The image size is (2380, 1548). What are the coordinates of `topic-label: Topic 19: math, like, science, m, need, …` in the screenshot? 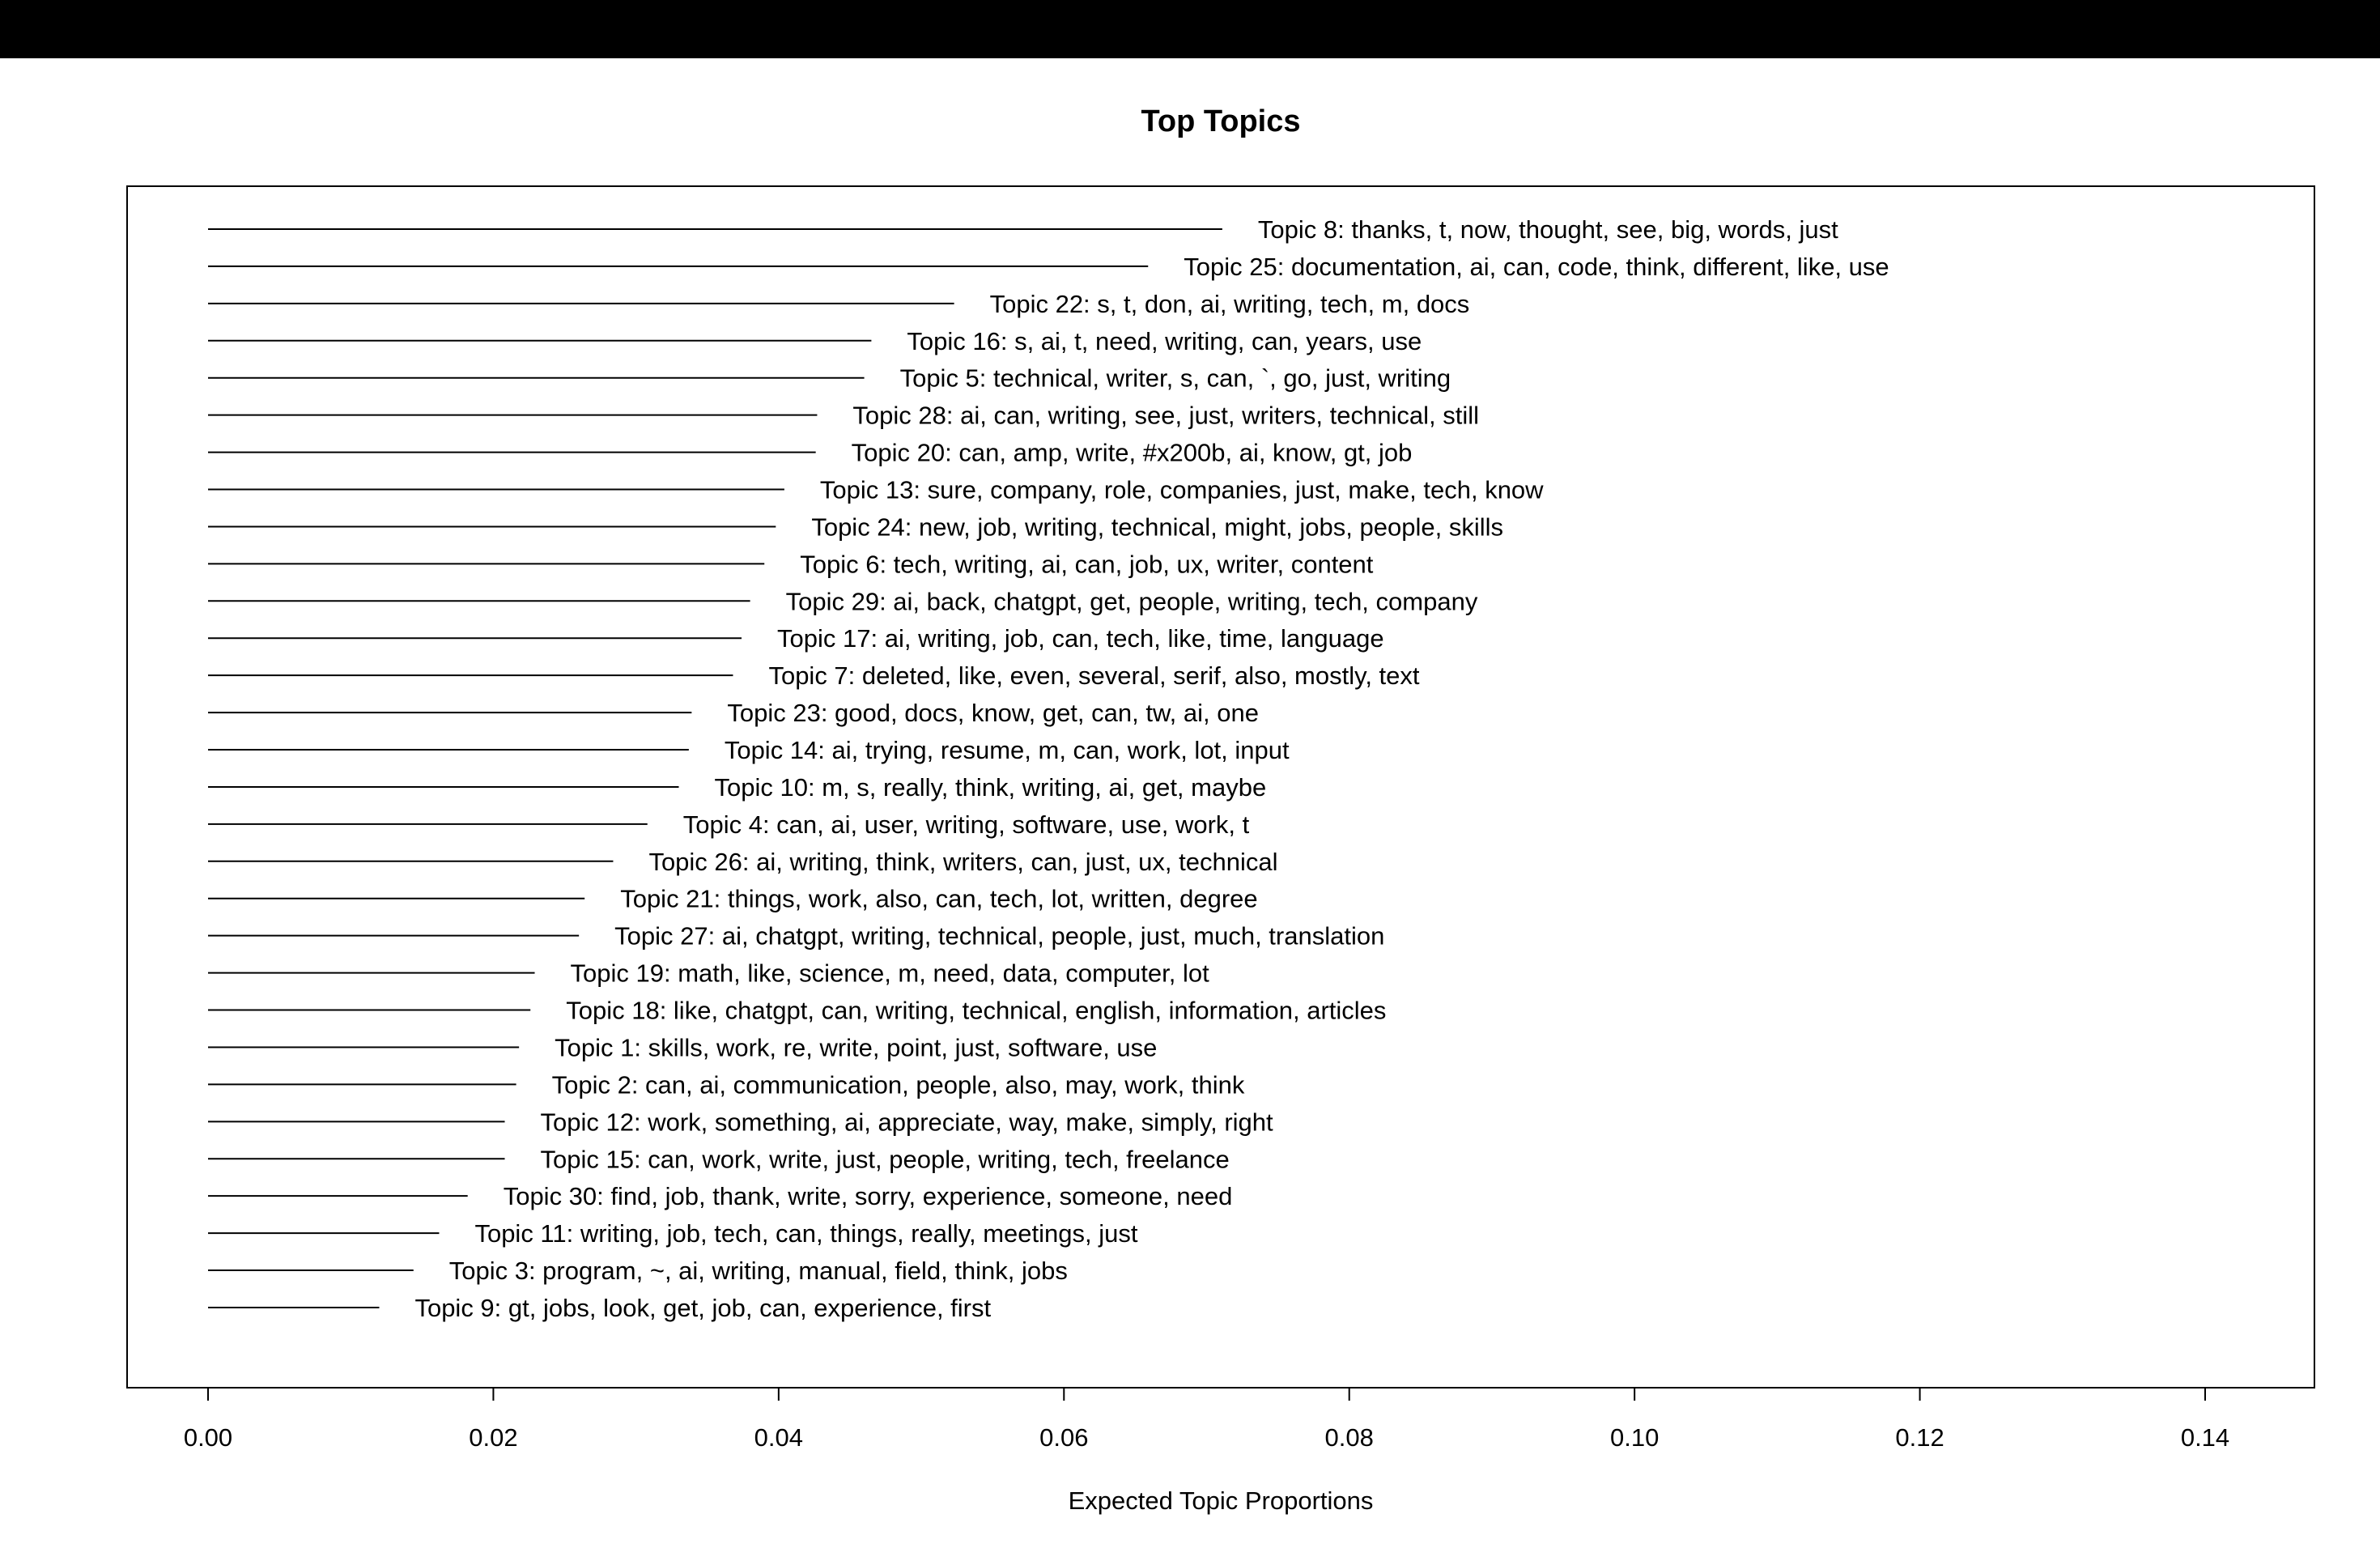 It's located at (890, 974).